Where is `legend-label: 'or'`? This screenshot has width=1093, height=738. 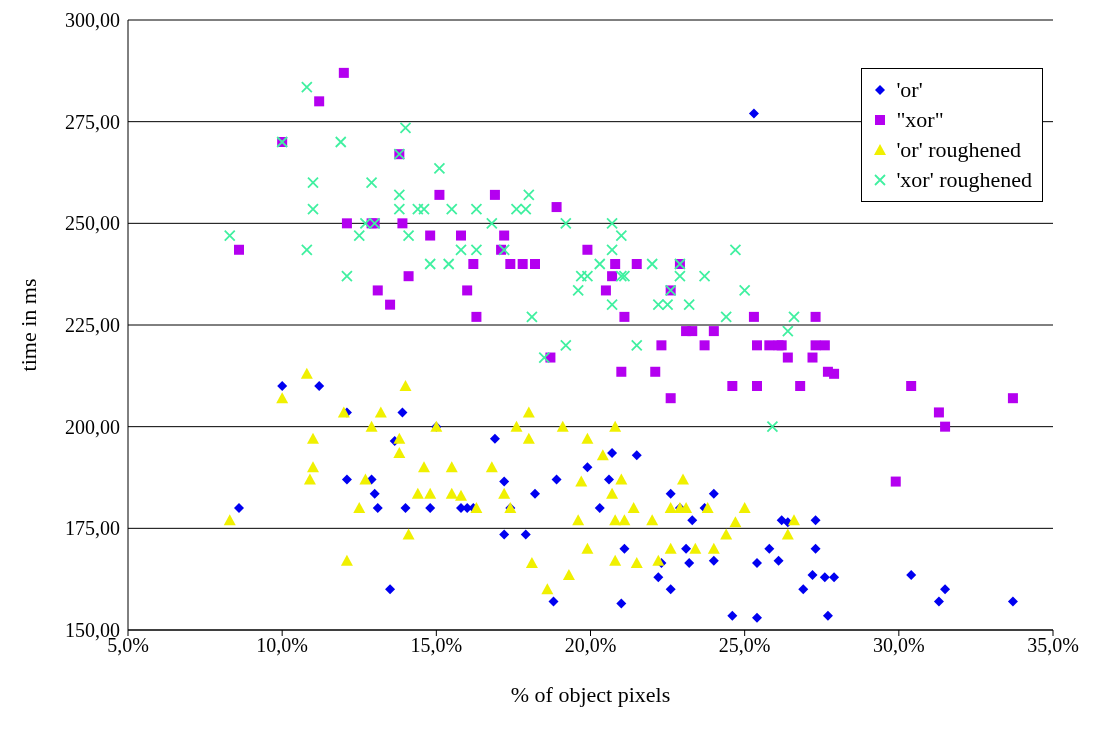 legend-label: 'or' is located at coordinates (909, 90).